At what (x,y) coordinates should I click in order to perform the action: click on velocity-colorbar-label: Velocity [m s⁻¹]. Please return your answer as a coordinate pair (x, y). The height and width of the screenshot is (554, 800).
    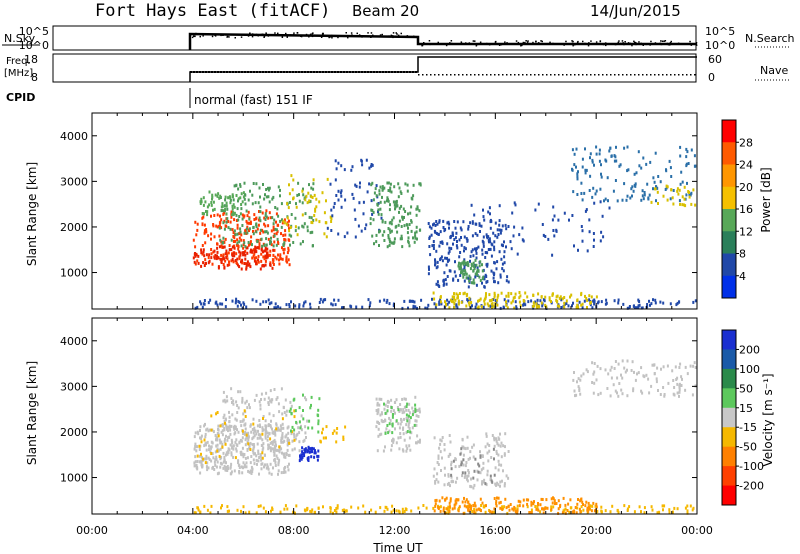
    Looking at the image, I should click on (768, 419).